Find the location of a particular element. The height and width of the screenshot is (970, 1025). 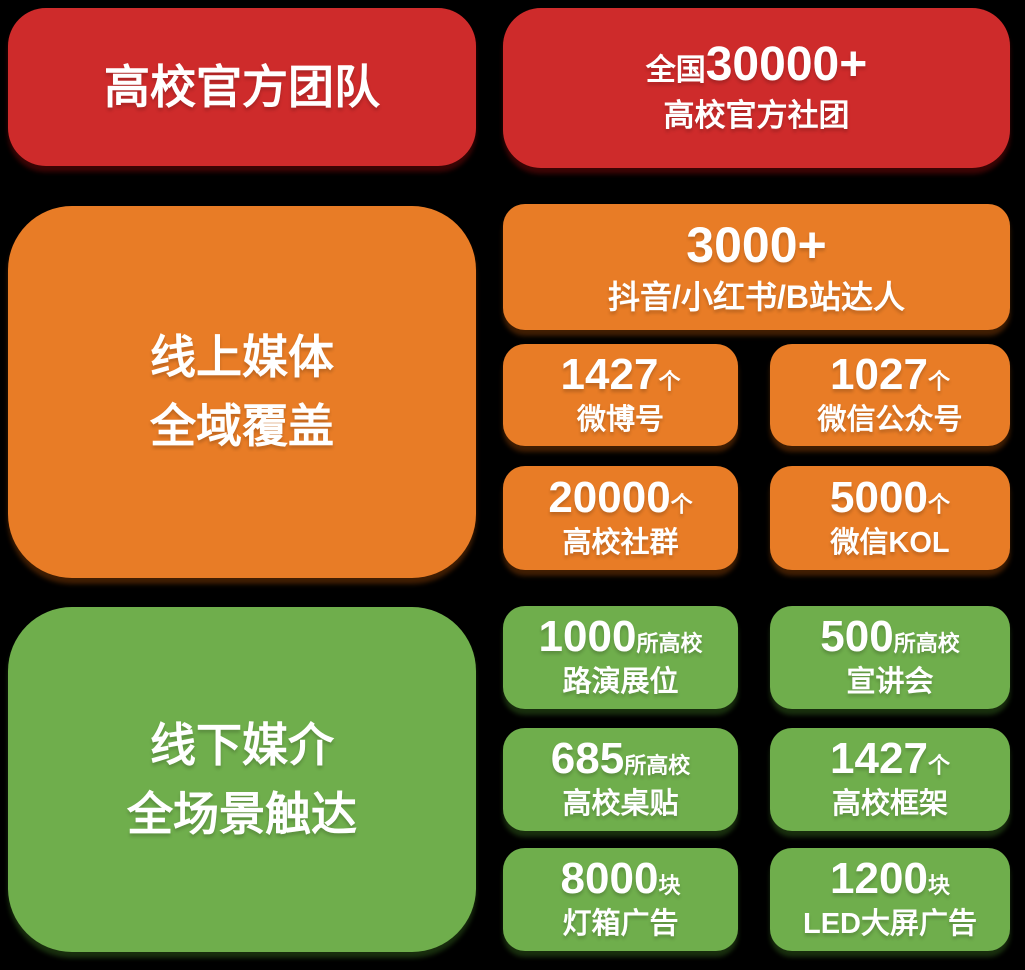

stat-card-desk-sticker: 685所高校 高校桌贴 is located at coordinates (620, 779).